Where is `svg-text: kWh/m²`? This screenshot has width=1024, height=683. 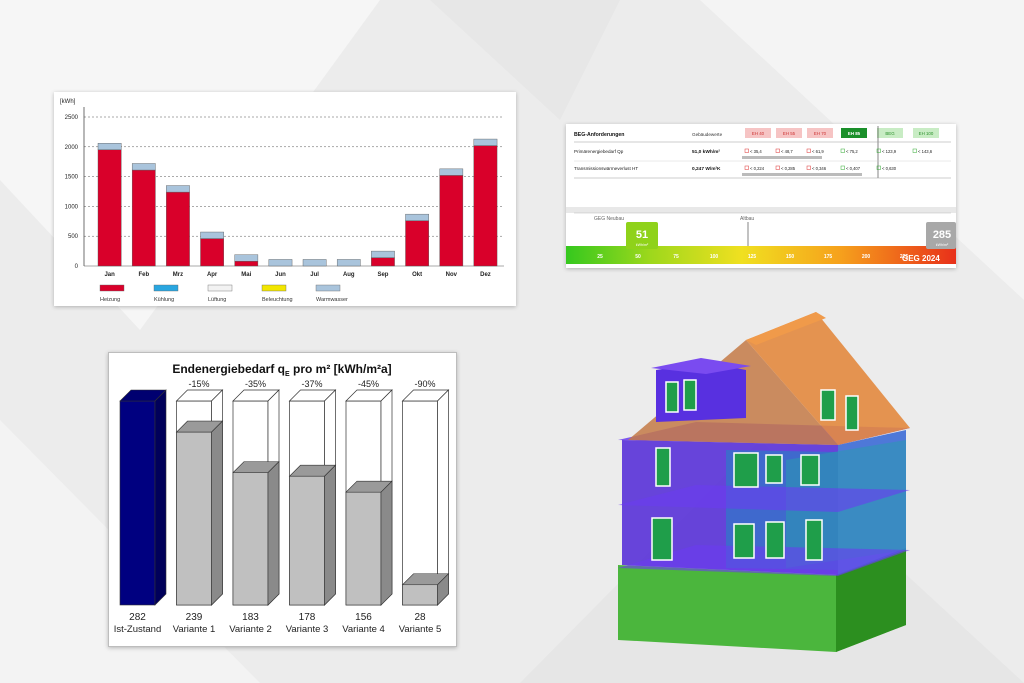
svg-text: kWh/m² is located at coordinates (942, 245).